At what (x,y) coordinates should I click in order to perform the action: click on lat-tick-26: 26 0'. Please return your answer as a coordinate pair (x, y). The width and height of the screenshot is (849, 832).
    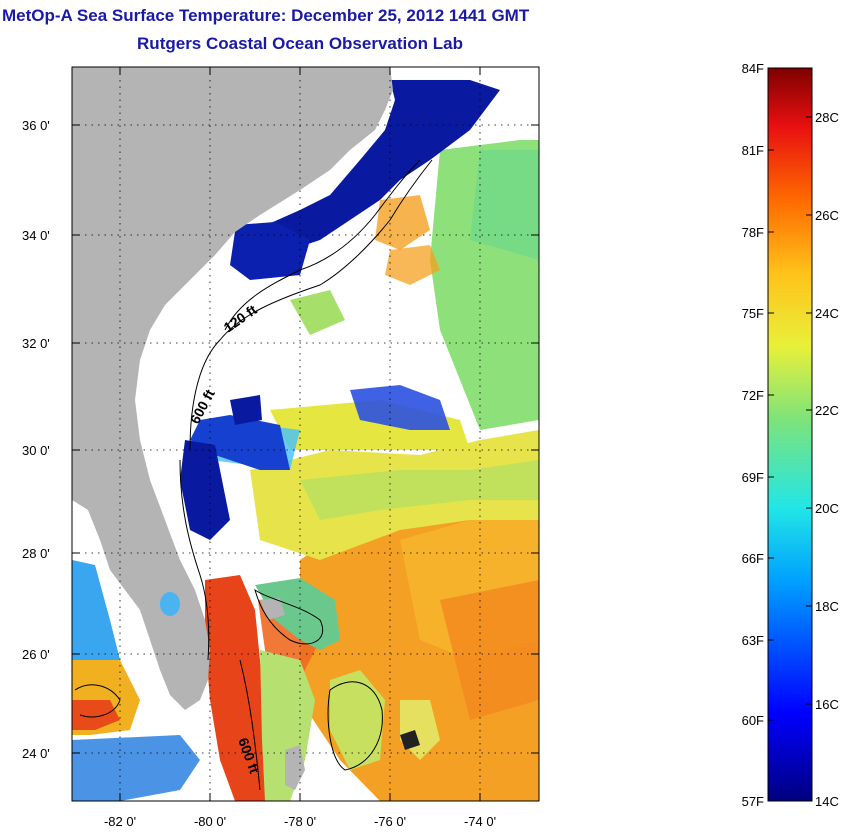
    Looking at the image, I should click on (36, 654).